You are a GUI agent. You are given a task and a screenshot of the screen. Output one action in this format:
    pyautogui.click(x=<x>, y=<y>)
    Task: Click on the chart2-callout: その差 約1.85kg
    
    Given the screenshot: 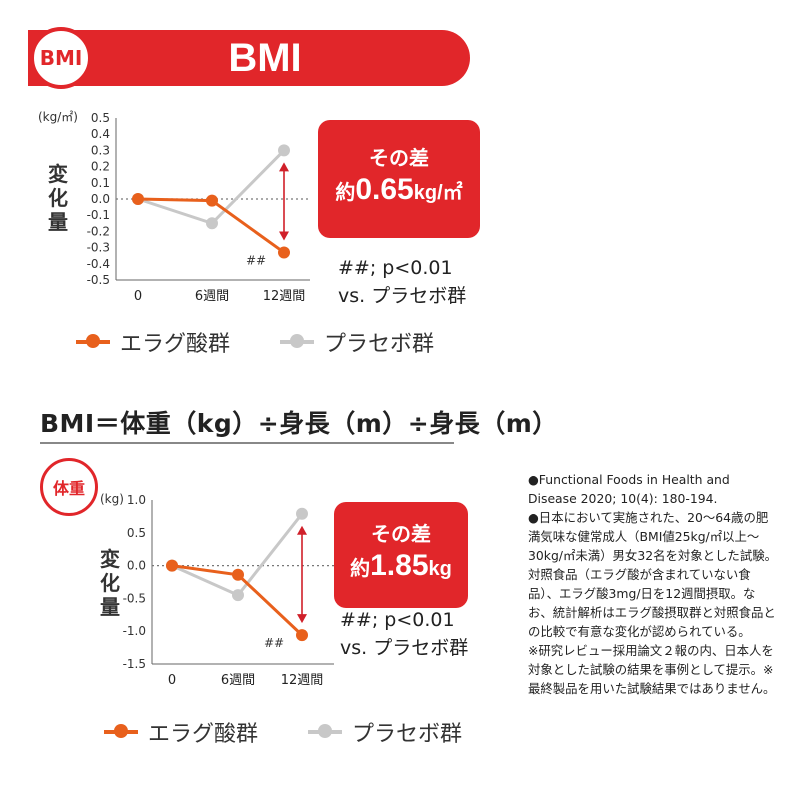 What is the action you would take?
    pyautogui.click(x=401, y=555)
    